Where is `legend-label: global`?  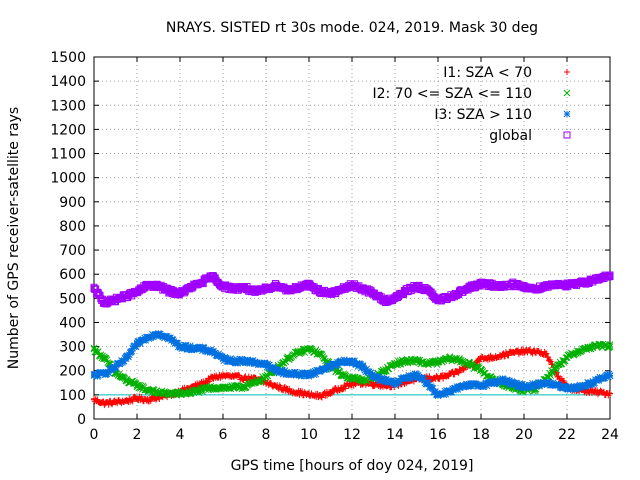
legend-label: global is located at coordinates (510, 136).